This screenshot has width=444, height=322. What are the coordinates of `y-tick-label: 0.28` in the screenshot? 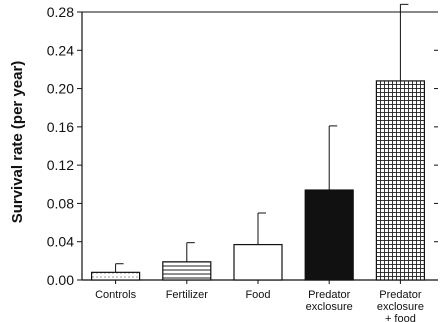 It's located at (60, 12).